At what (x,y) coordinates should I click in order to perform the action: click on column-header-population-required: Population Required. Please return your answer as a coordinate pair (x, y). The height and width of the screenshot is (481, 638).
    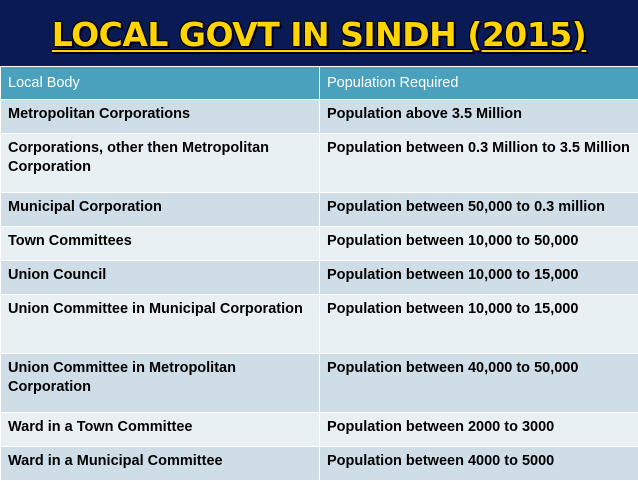
    Looking at the image, I should click on (479, 83).